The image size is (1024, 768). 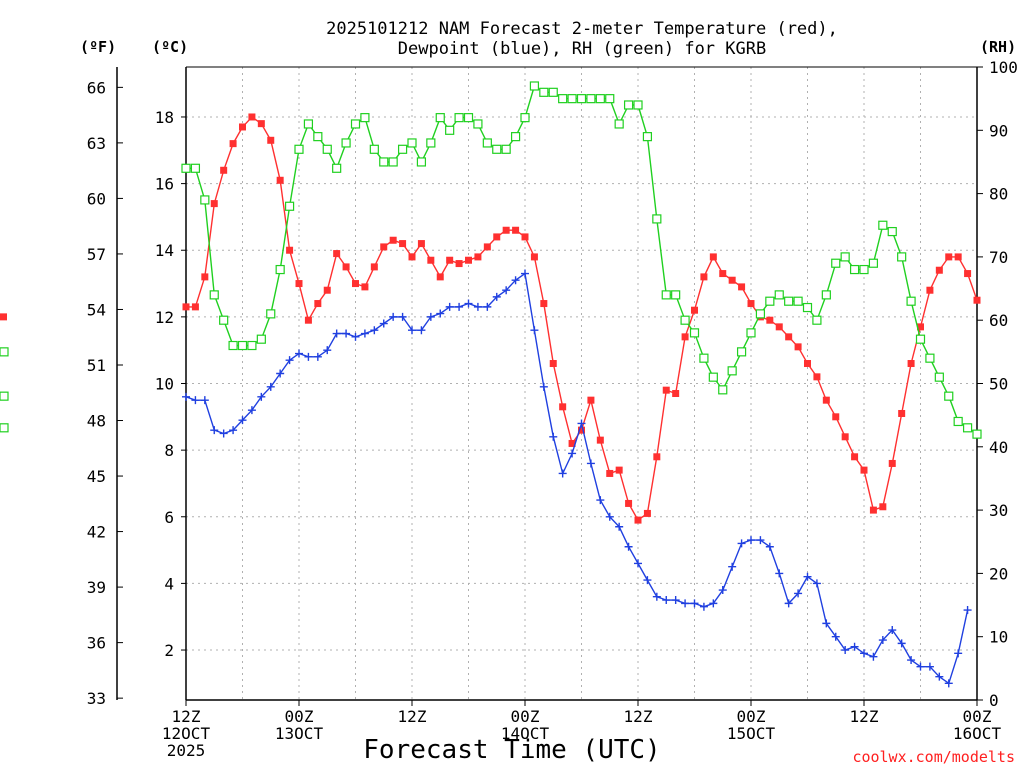 What do you see at coordinates (96, 476) in the screenshot?
I see `fahrenheit-tick-label: 45` at bounding box center [96, 476].